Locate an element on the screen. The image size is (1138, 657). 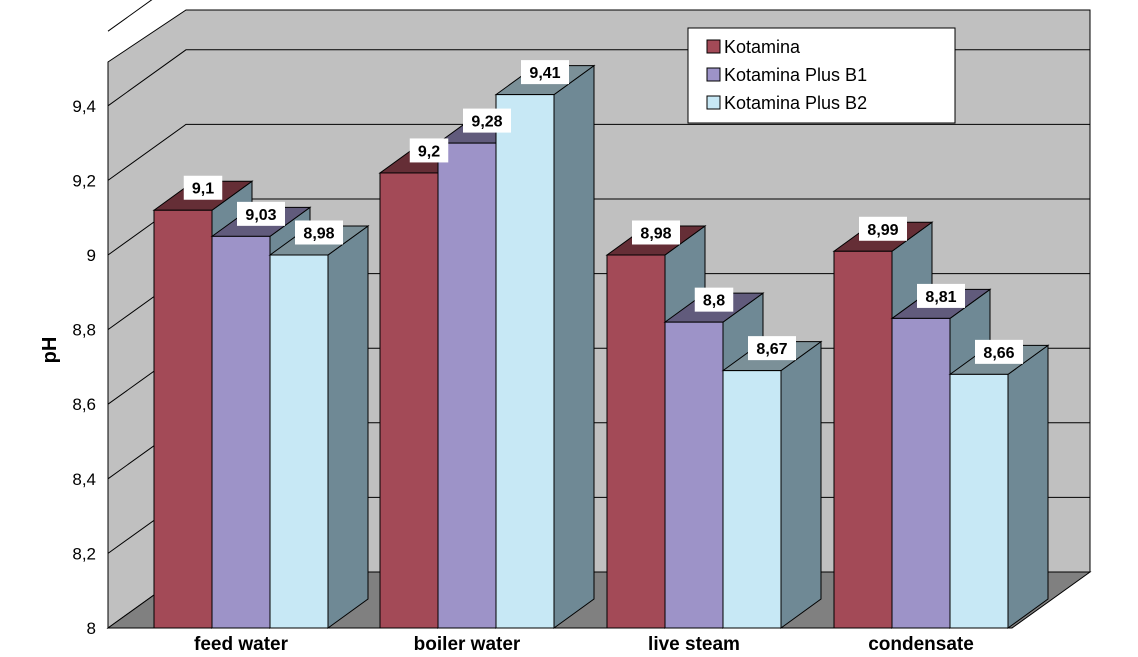
y-tick-label: 8,8 is located at coordinates (84, 330).